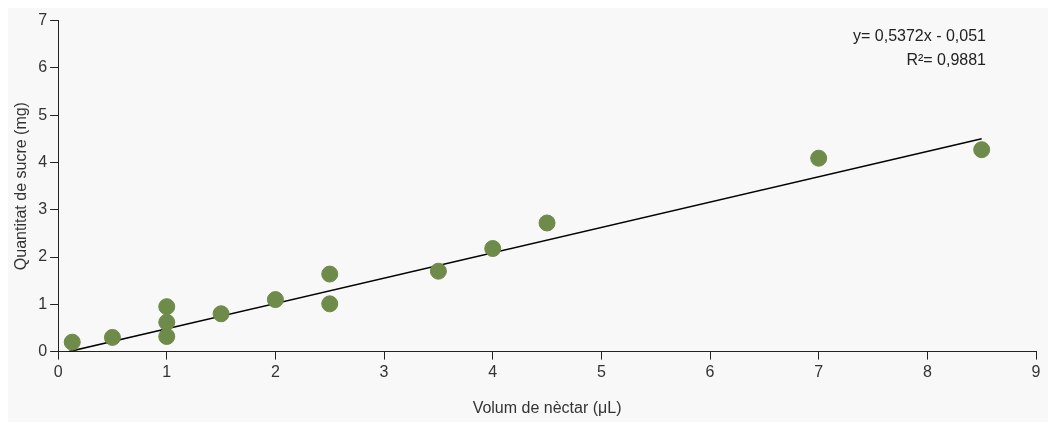 This screenshot has height=430, width=1056. What do you see at coordinates (167, 371) in the screenshot?
I see `x-tick-label: 1` at bounding box center [167, 371].